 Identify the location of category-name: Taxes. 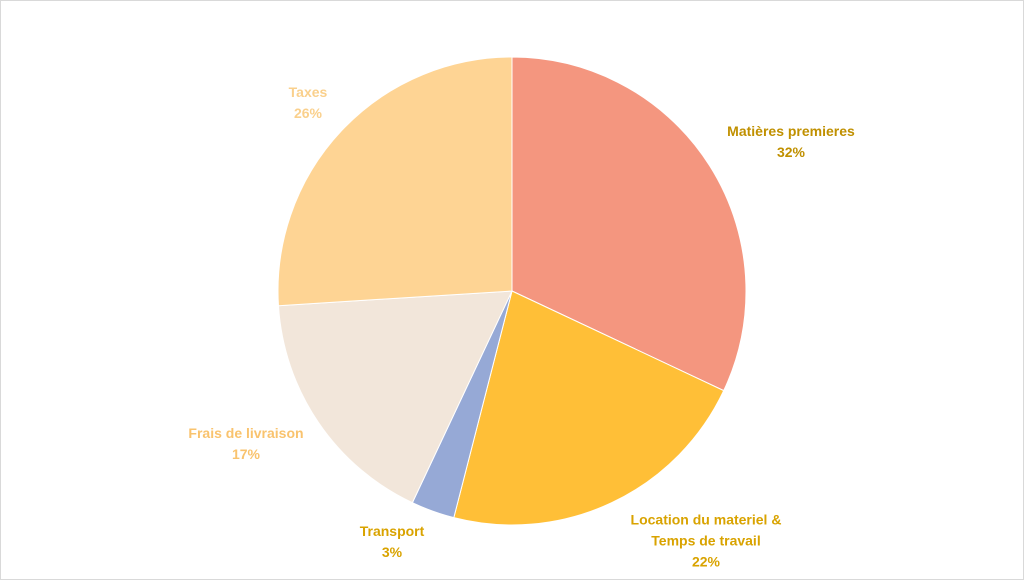
(308, 92).